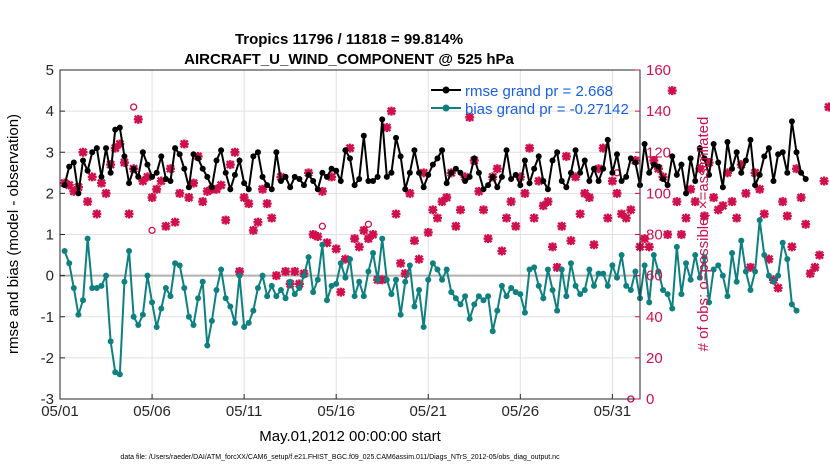  Describe the element at coordinates (60, 411) in the screenshot. I see `x-tick-label: 05/01` at that location.